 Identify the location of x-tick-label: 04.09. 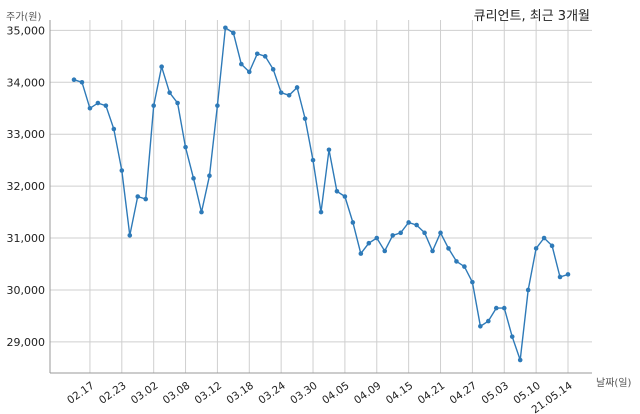
(368, 393).